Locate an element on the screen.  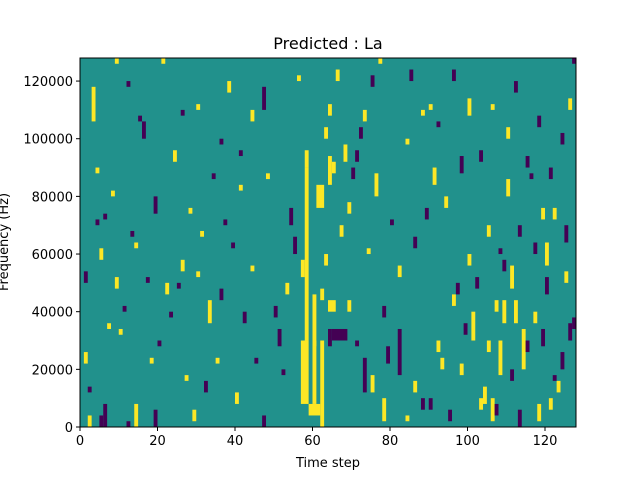
x-axis-title: Time step is located at coordinates (327, 463).